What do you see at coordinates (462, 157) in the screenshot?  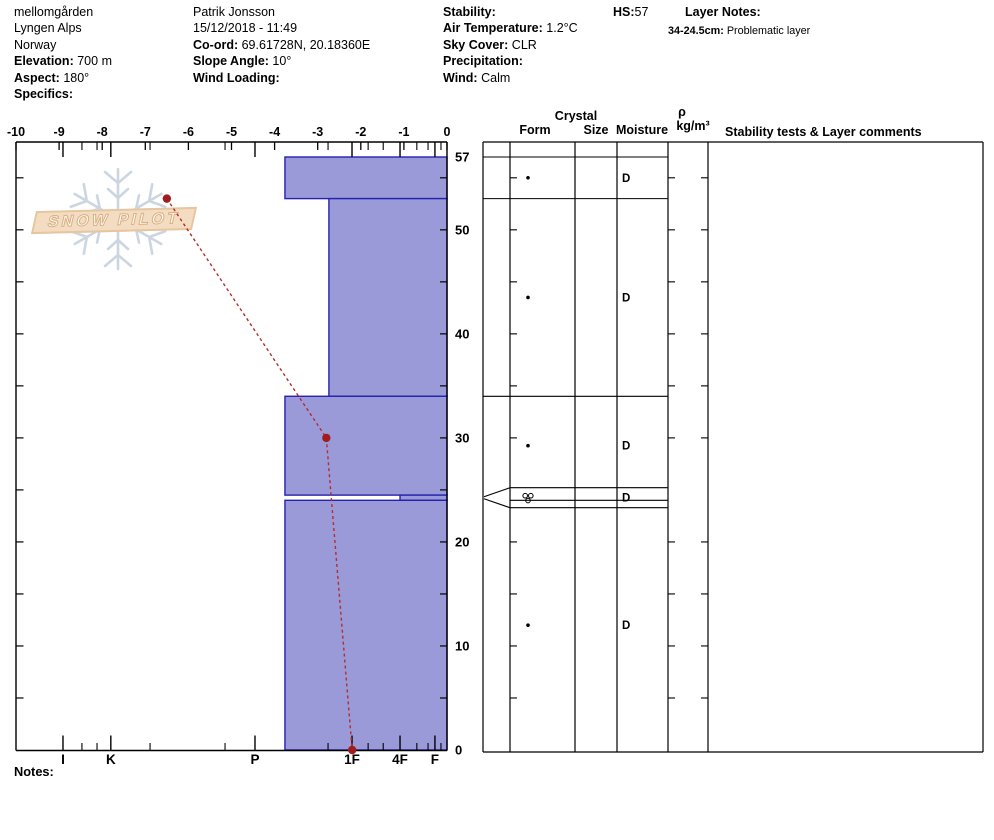 I see `depth-label: 57` at bounding box center [462, 157].